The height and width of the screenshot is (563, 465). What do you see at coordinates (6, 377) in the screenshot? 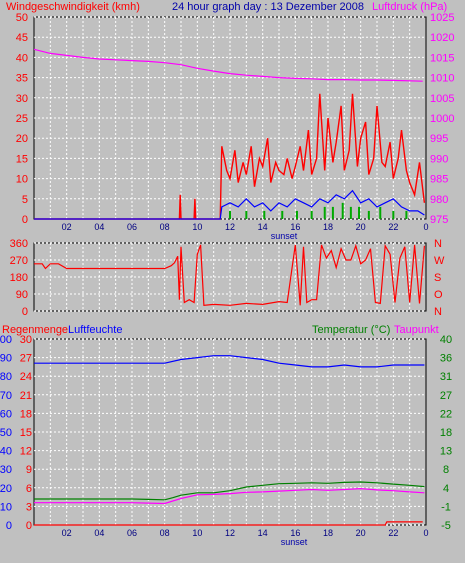
I see `y-tick-label-humidity: 80` at bounding box center [6, 377].